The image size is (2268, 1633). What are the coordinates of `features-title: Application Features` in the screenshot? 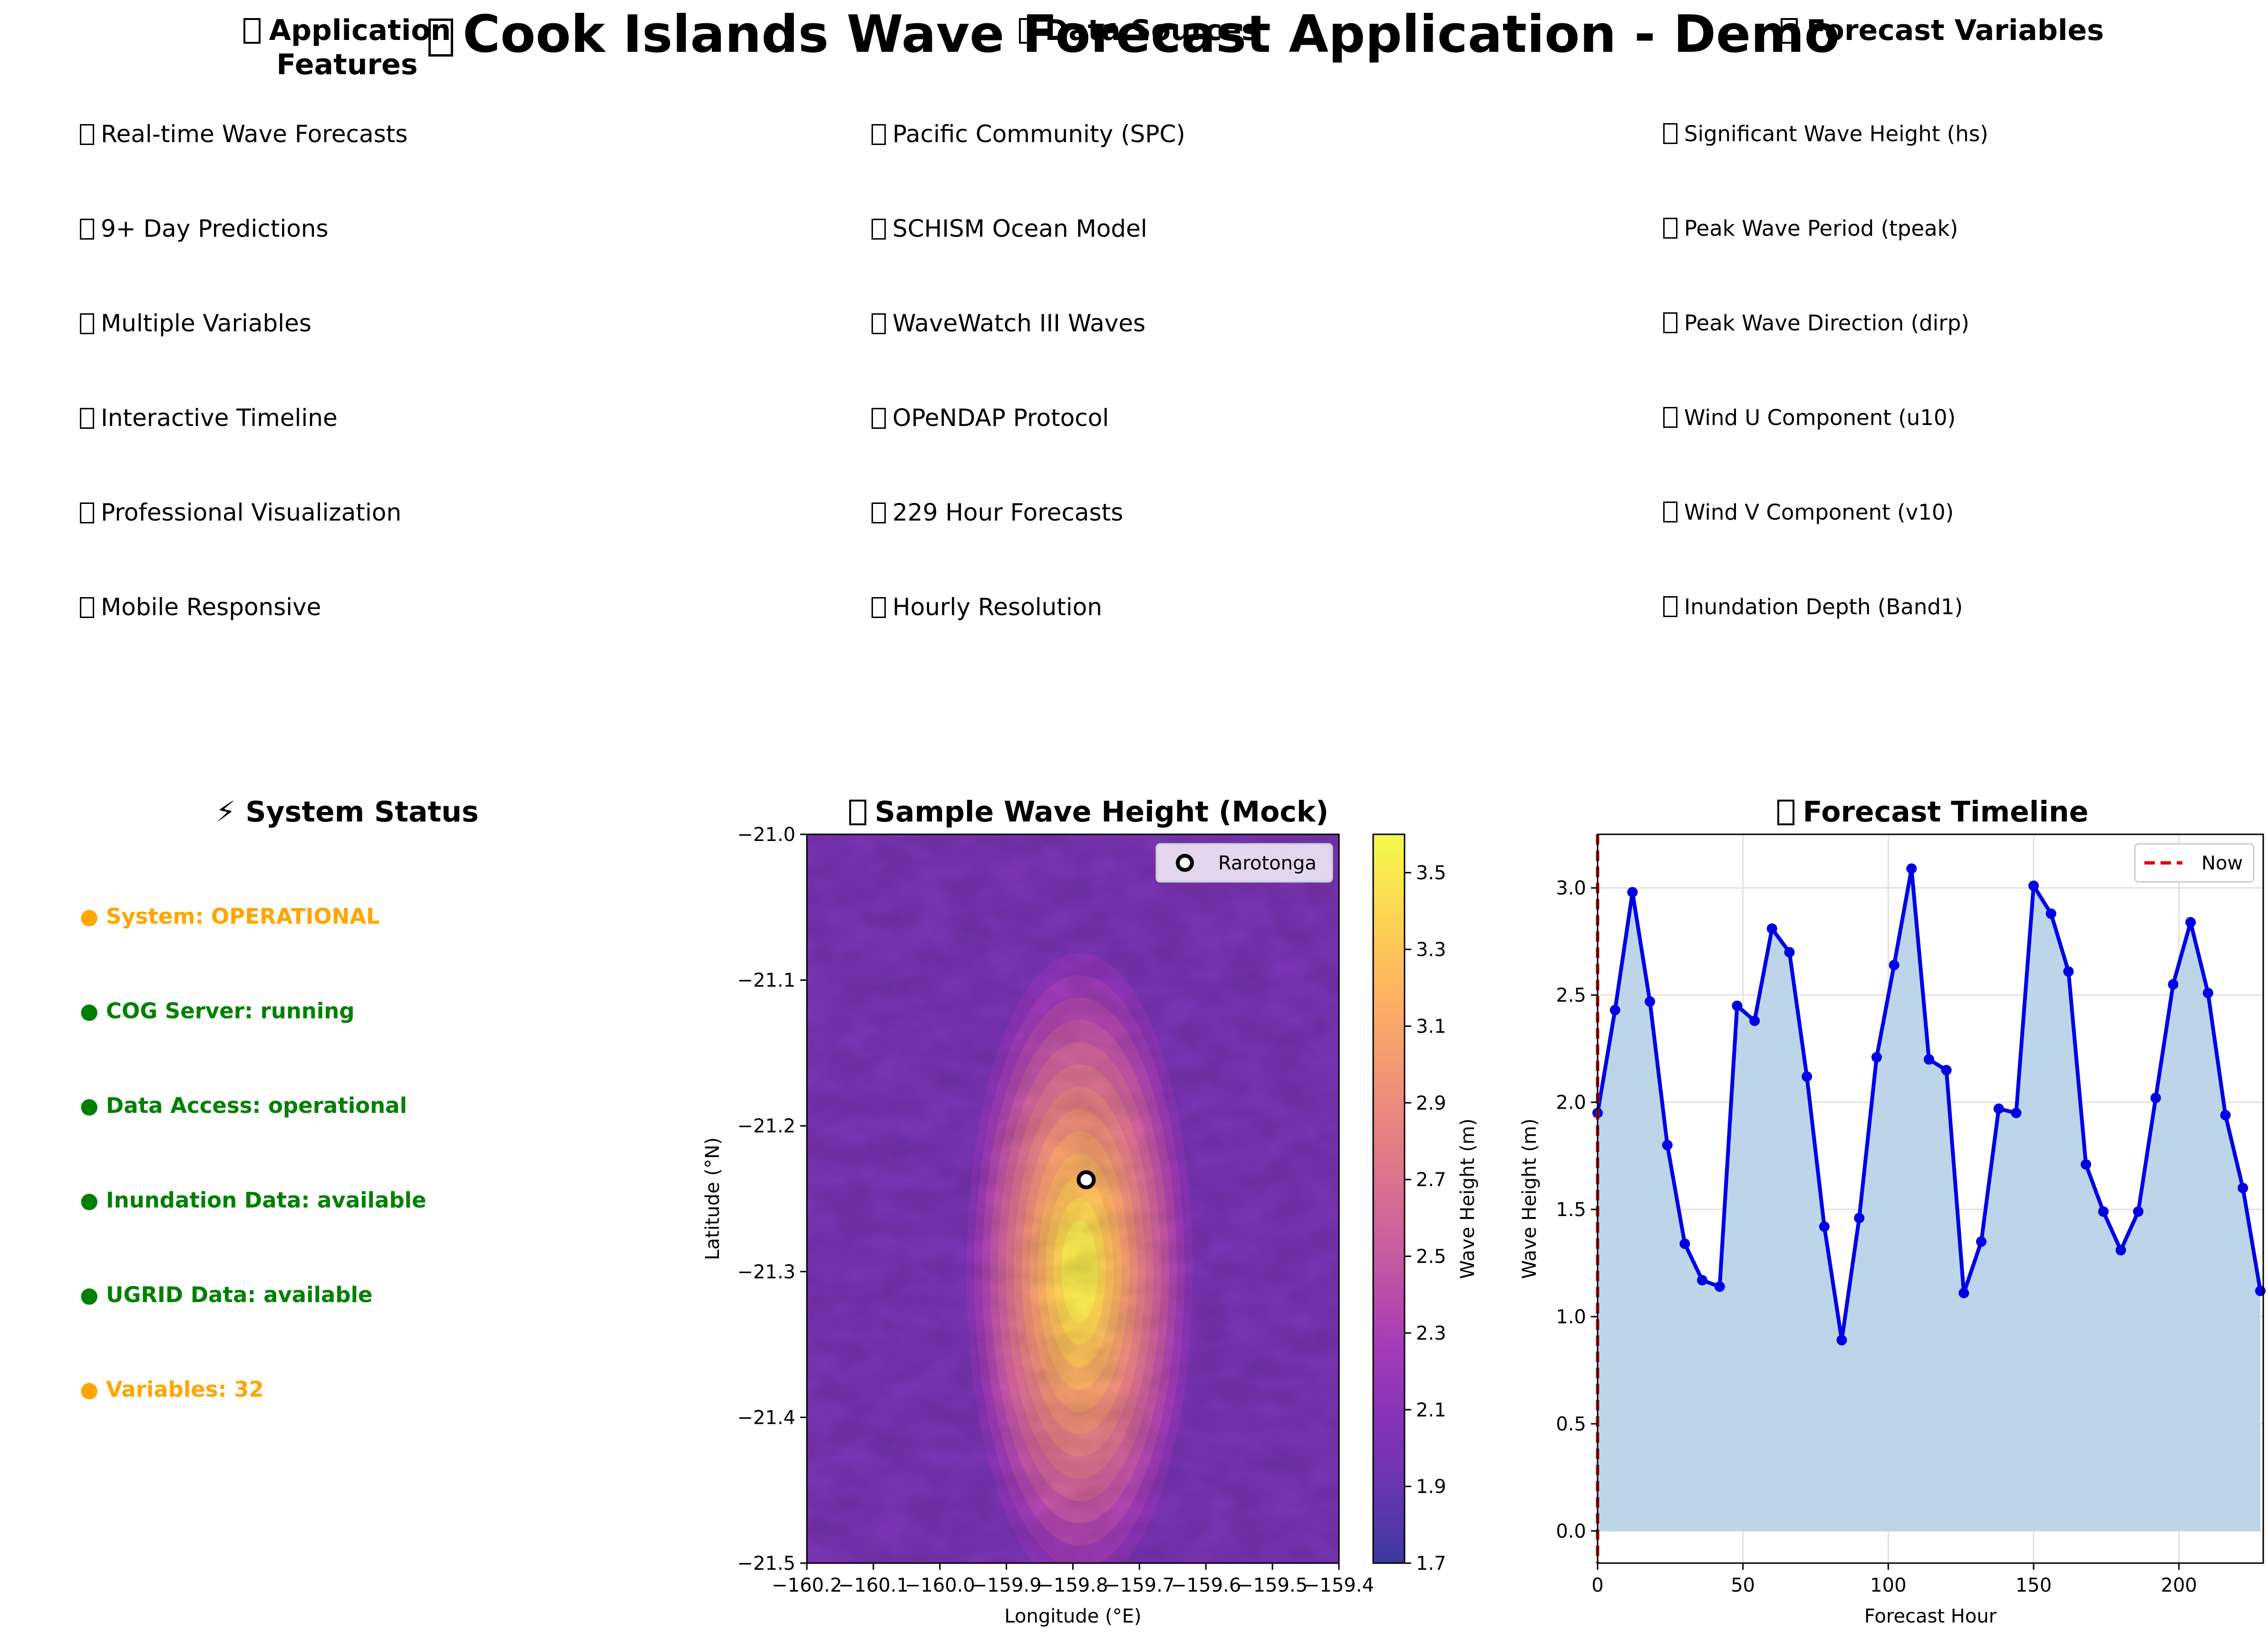 It's located at (347, 47).